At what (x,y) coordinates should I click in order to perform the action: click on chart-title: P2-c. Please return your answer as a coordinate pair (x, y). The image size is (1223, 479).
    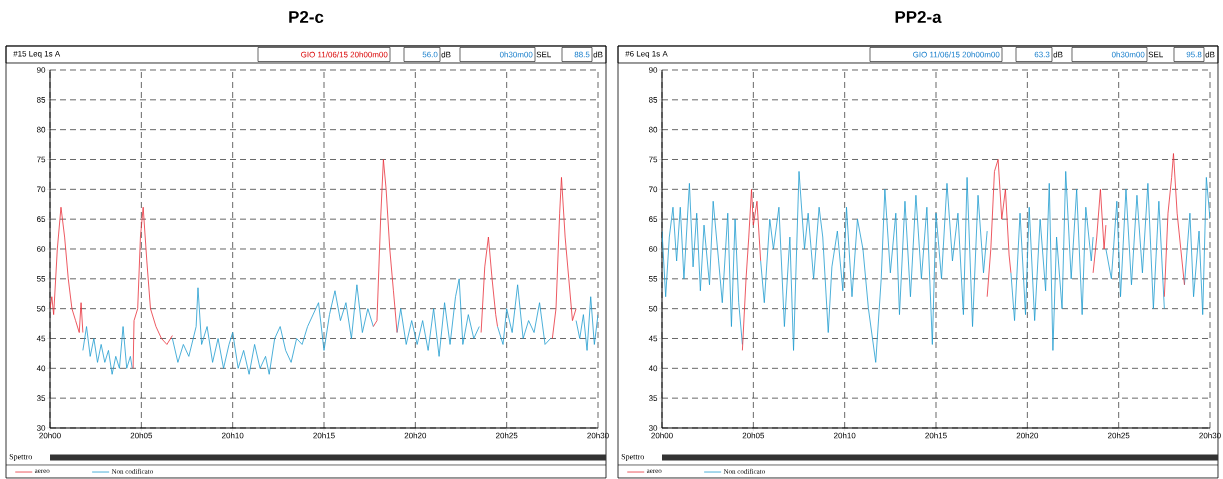
    Looking at the image, I should click on (306, 16).